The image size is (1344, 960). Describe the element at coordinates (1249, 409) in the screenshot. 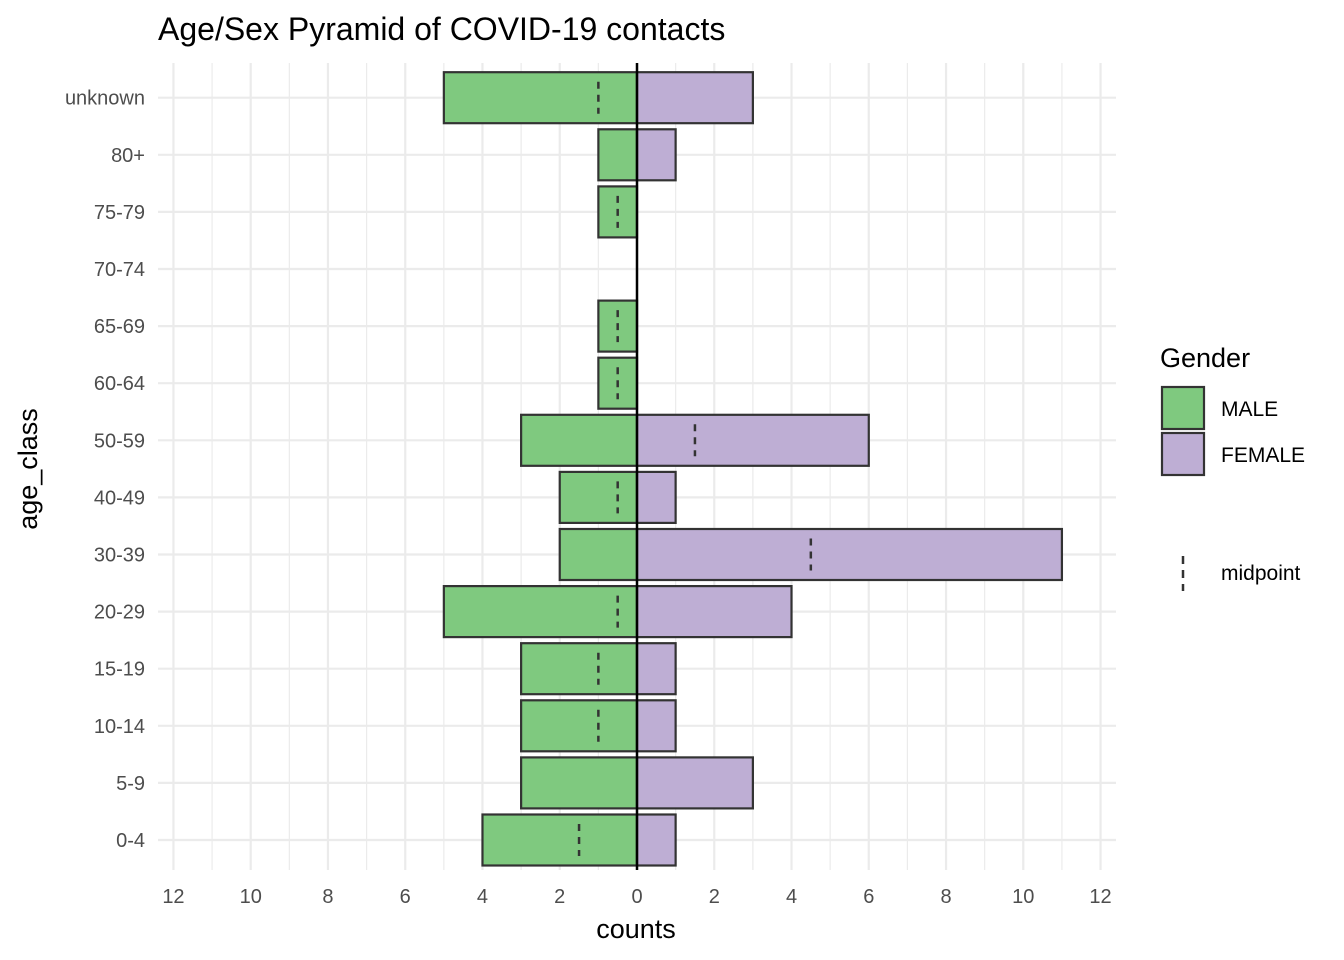

I see `legend-label-male: MALE` at that location.